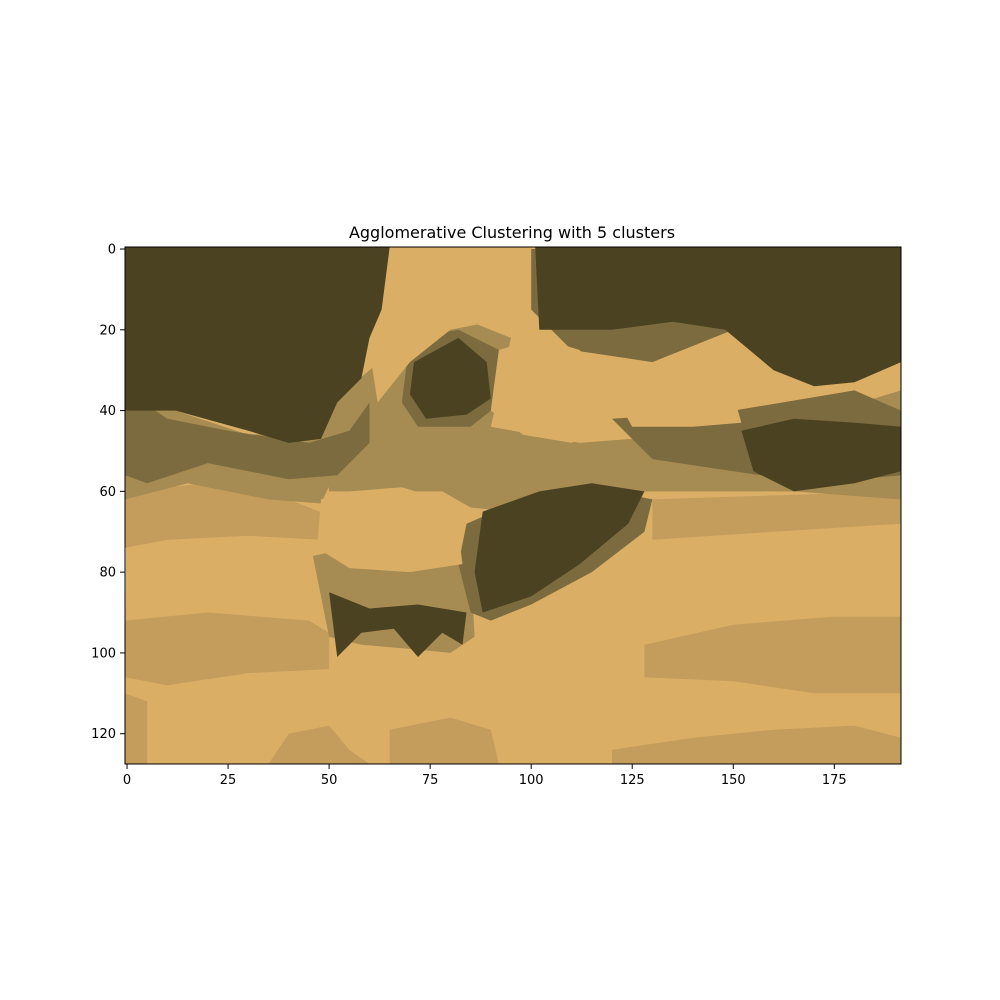  What do you see at coordinates (485, 776) in the screenshot?
I see `x-axis: 0 25 50 75 100 125 150 175` at bounding box center [485, 776].